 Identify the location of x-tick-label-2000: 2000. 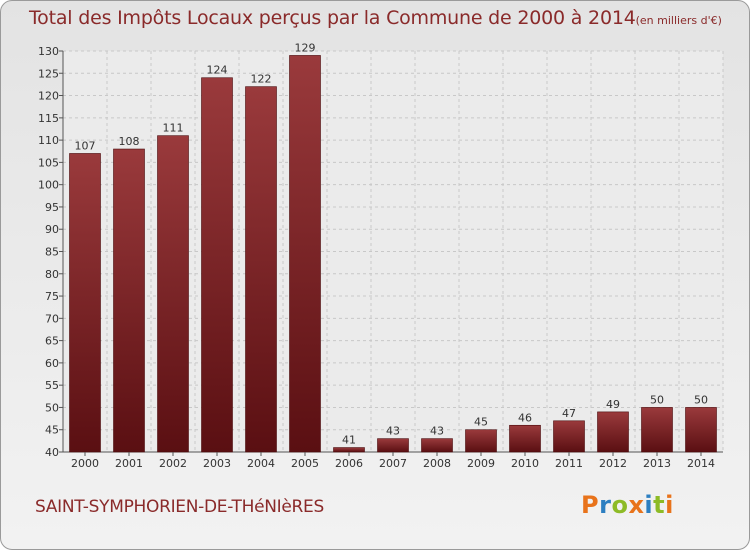
(85, 463).